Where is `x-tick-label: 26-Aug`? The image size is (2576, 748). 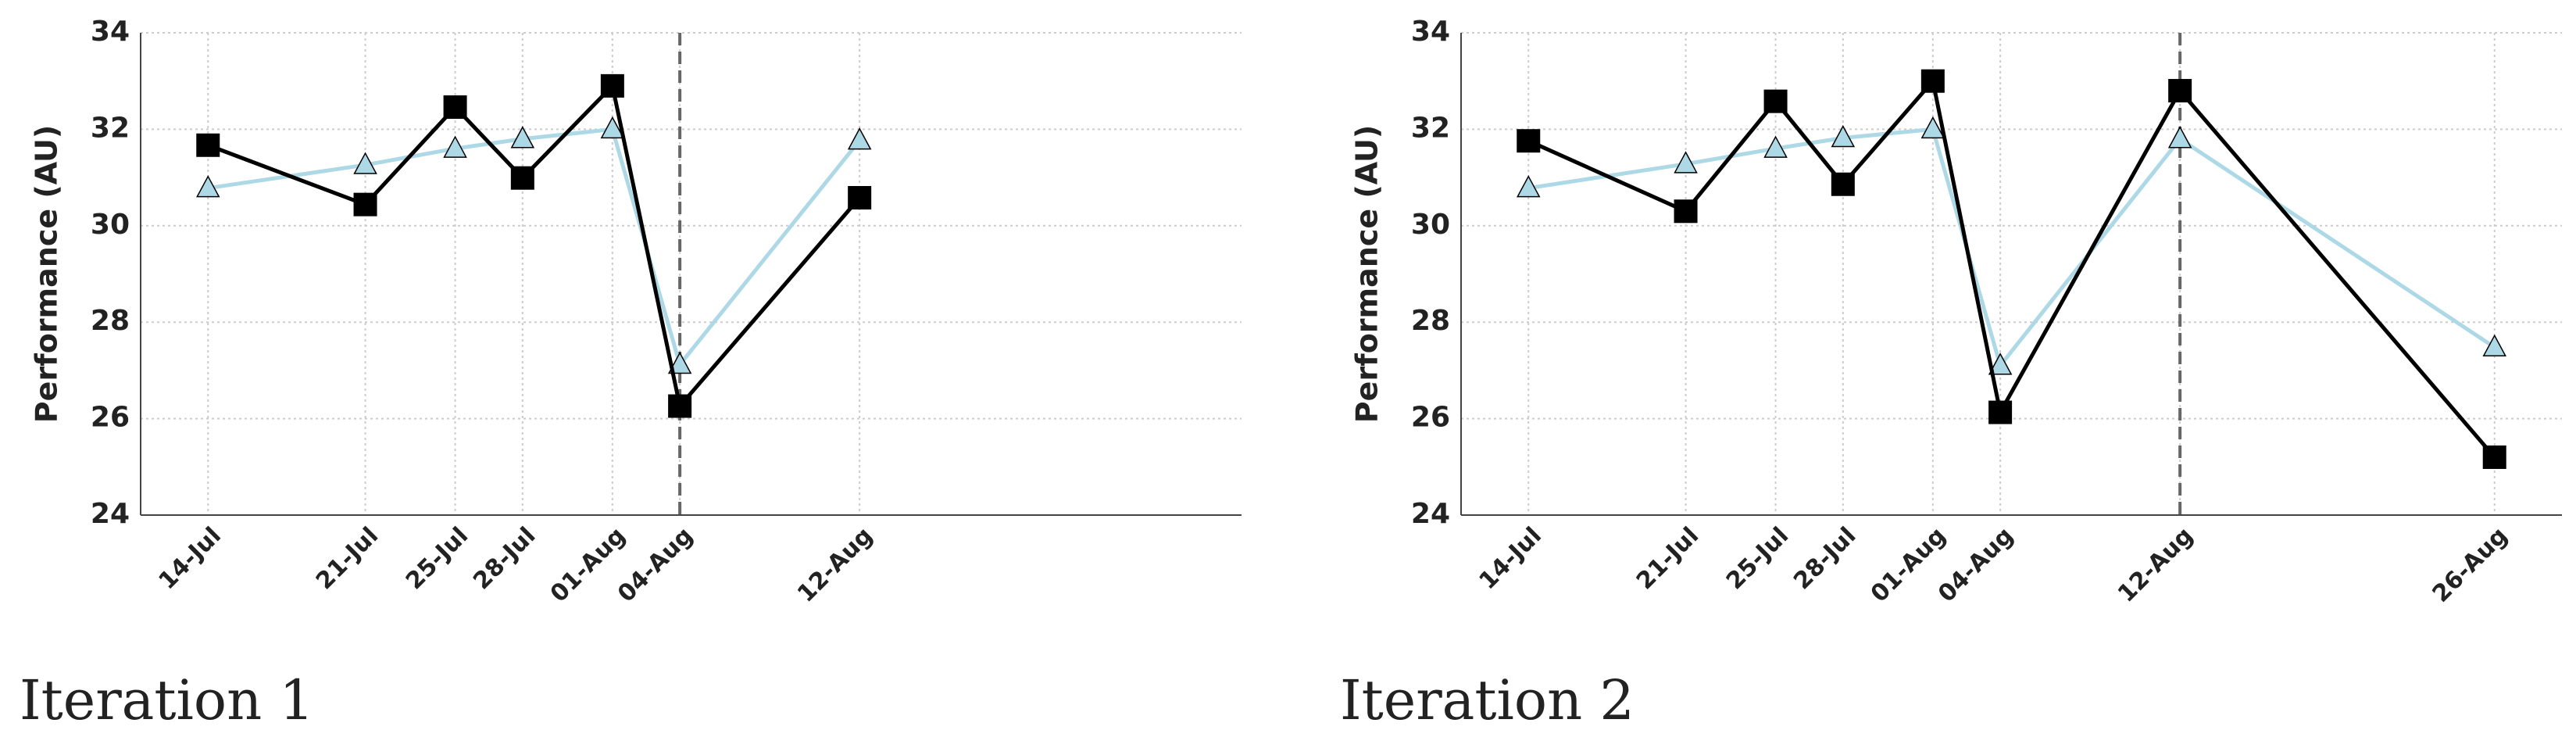
x-tick-label: 26-Aug is located at coordinates (2471, 565).